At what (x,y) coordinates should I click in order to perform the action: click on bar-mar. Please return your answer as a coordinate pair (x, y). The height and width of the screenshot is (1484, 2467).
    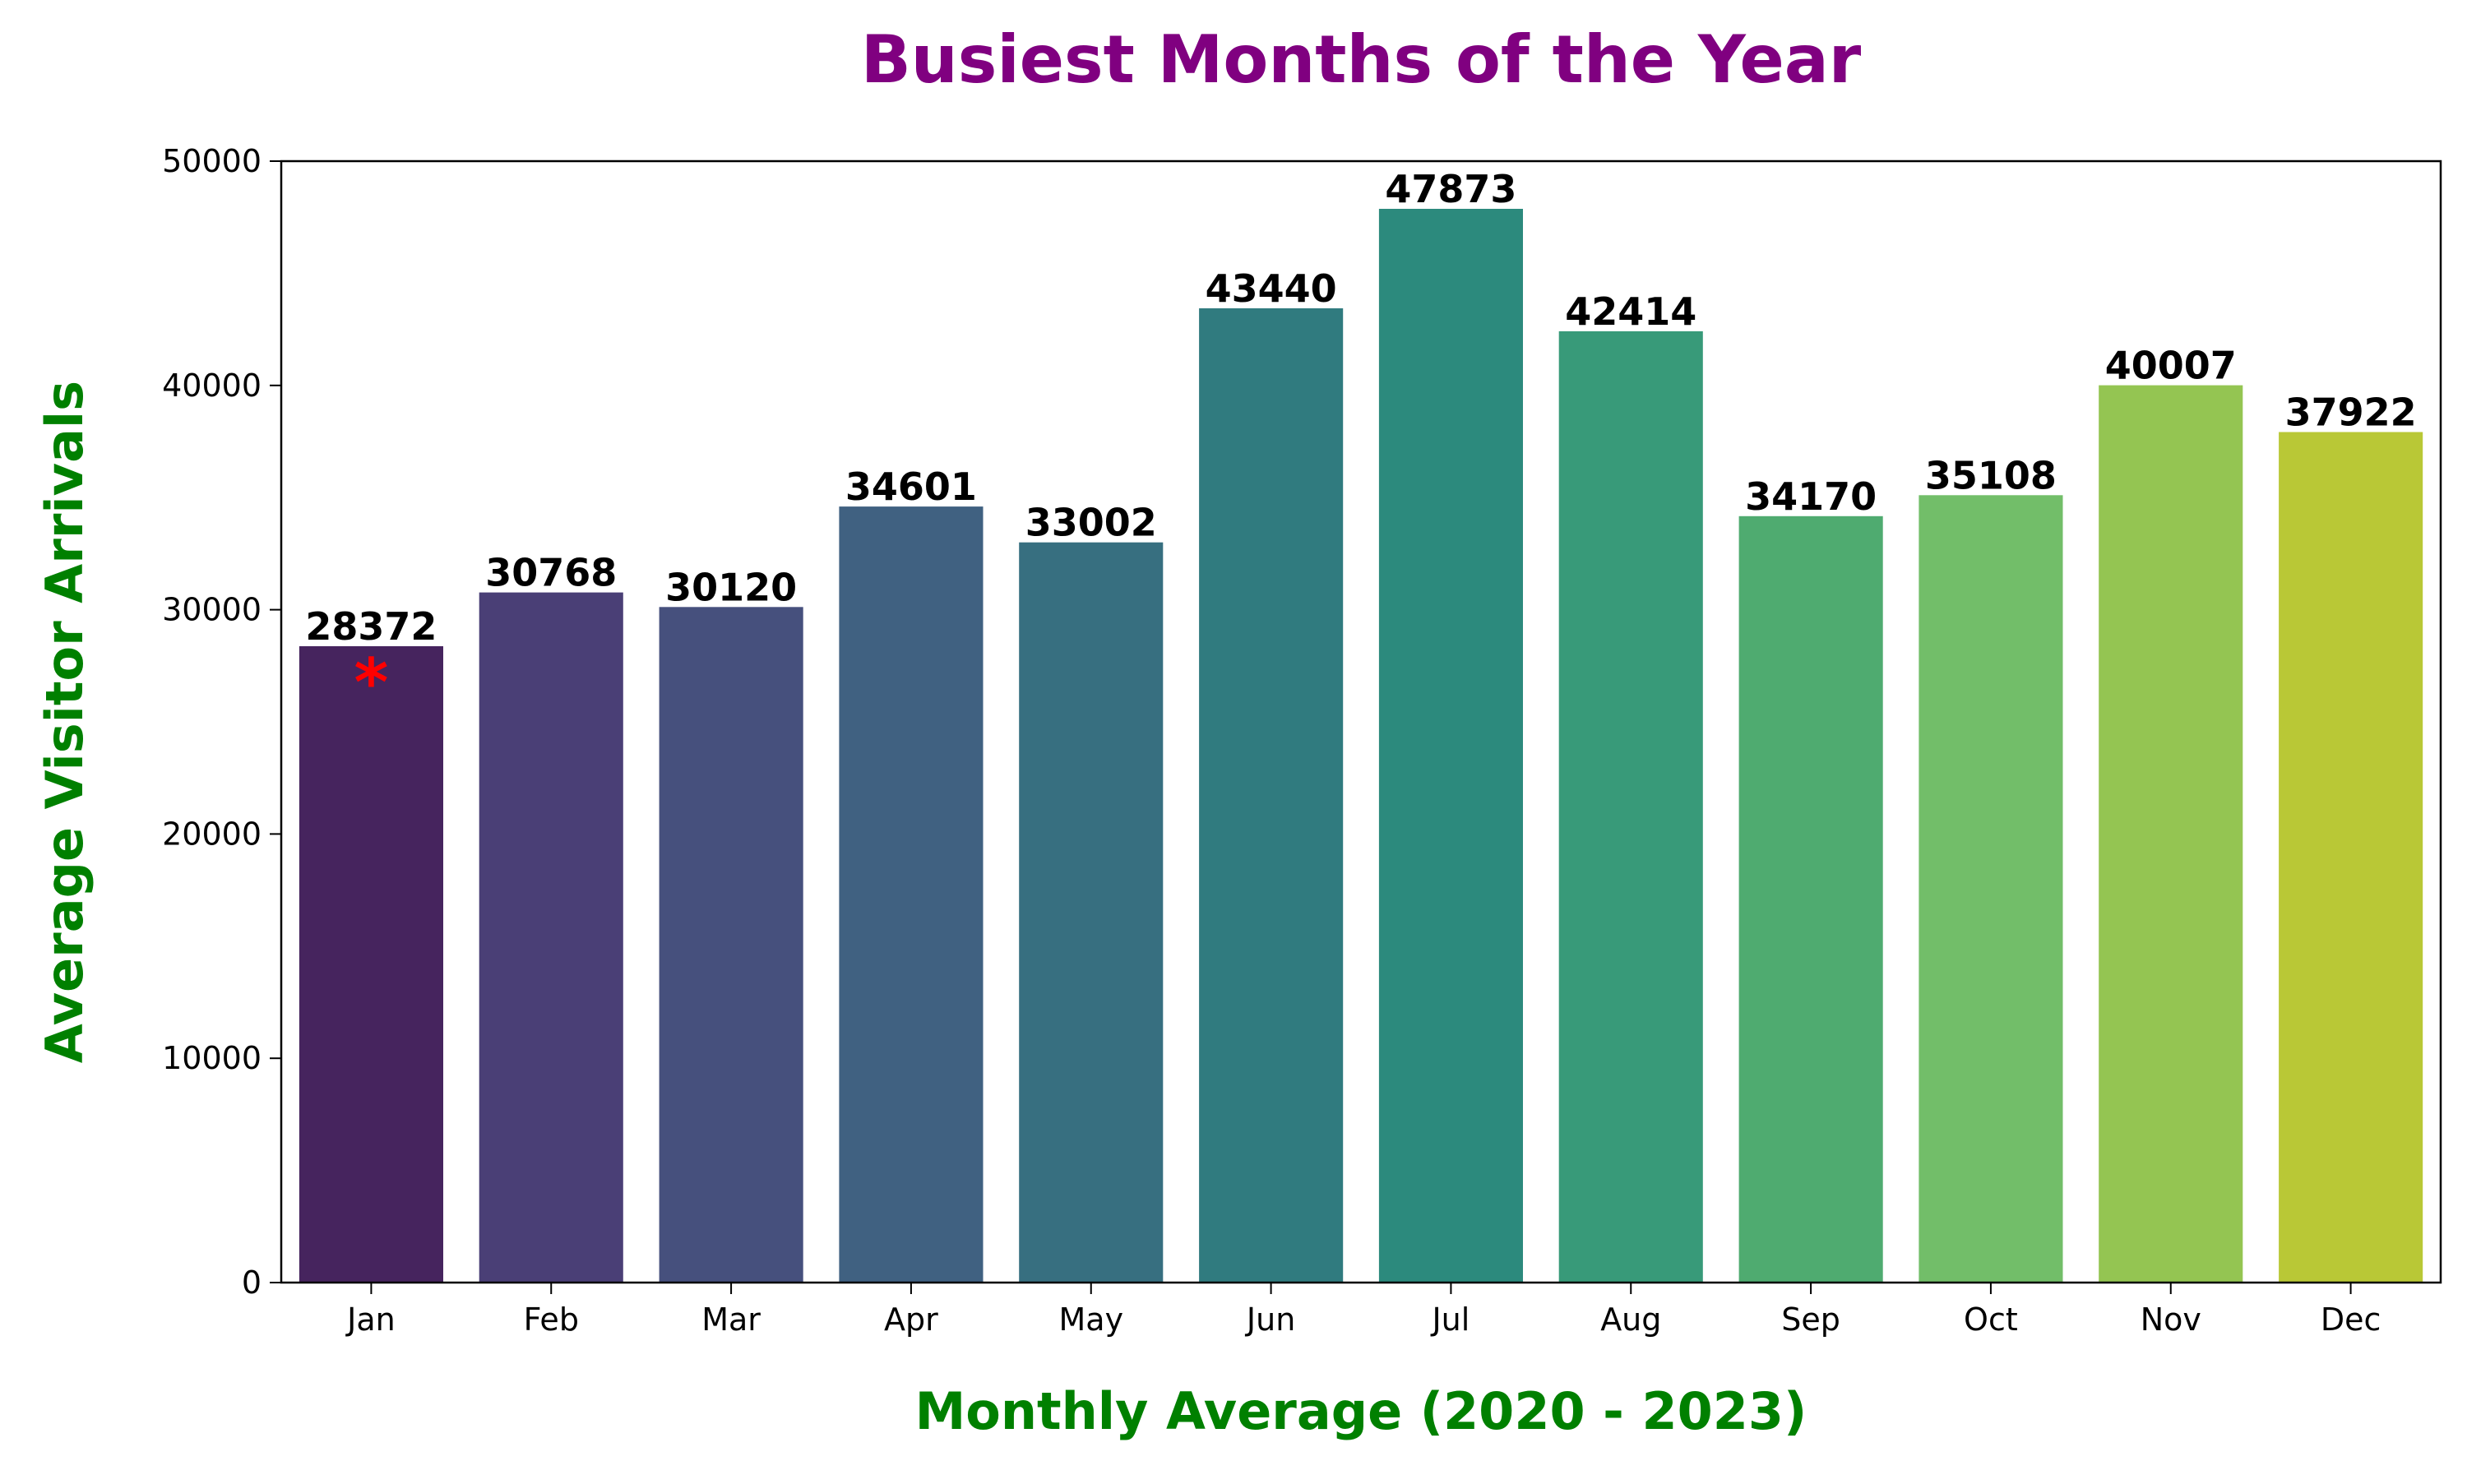
    Looking at the image, I should click on (731, 945).